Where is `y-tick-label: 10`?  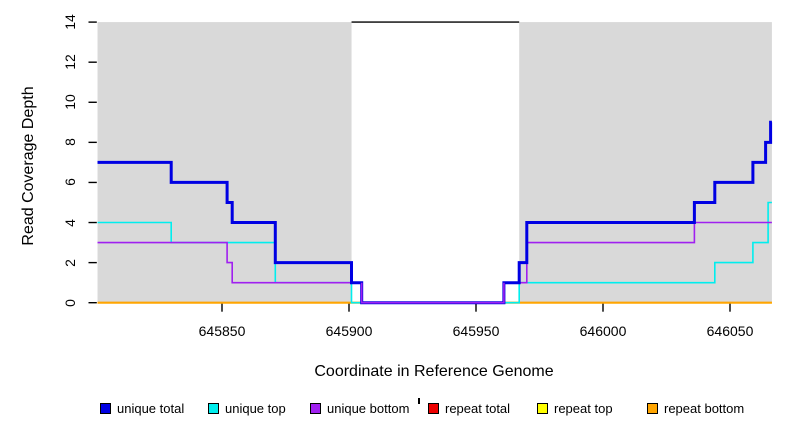 y-tick-label: 10 is located at coordinates (70, 102).